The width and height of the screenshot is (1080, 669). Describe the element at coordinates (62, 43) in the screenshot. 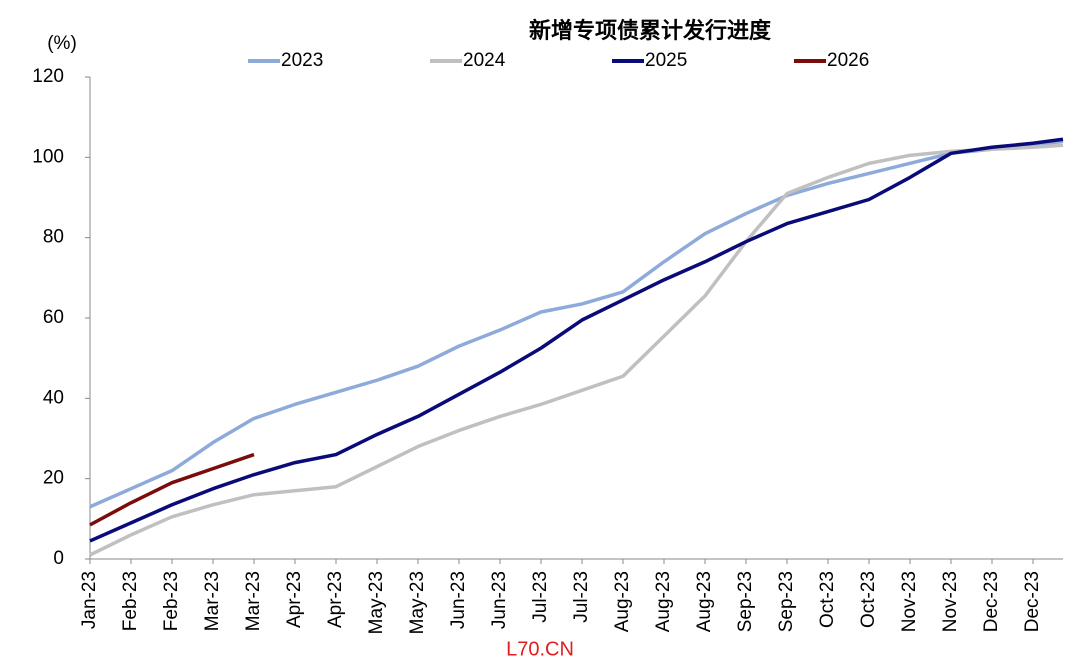

I see `y-axis-label: (%)` at that location.